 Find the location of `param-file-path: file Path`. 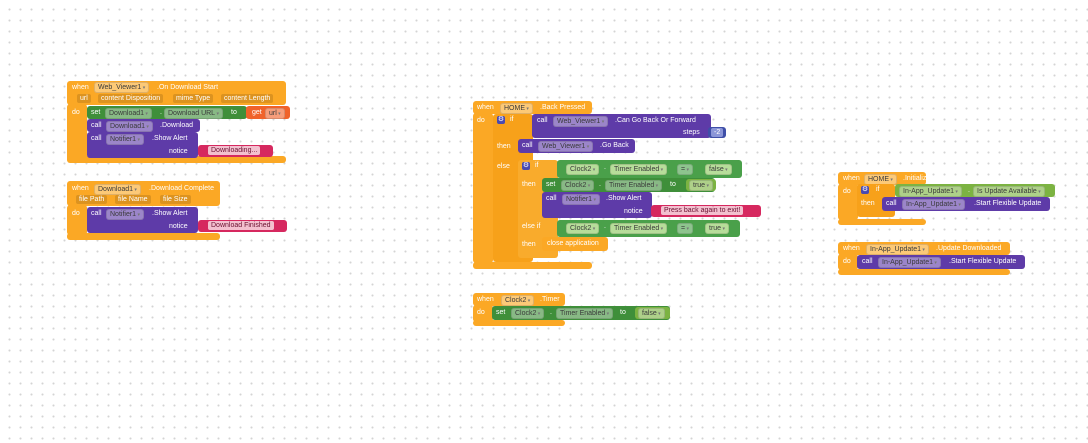

param-file-path: file Path is located at coordinates (92, 199).